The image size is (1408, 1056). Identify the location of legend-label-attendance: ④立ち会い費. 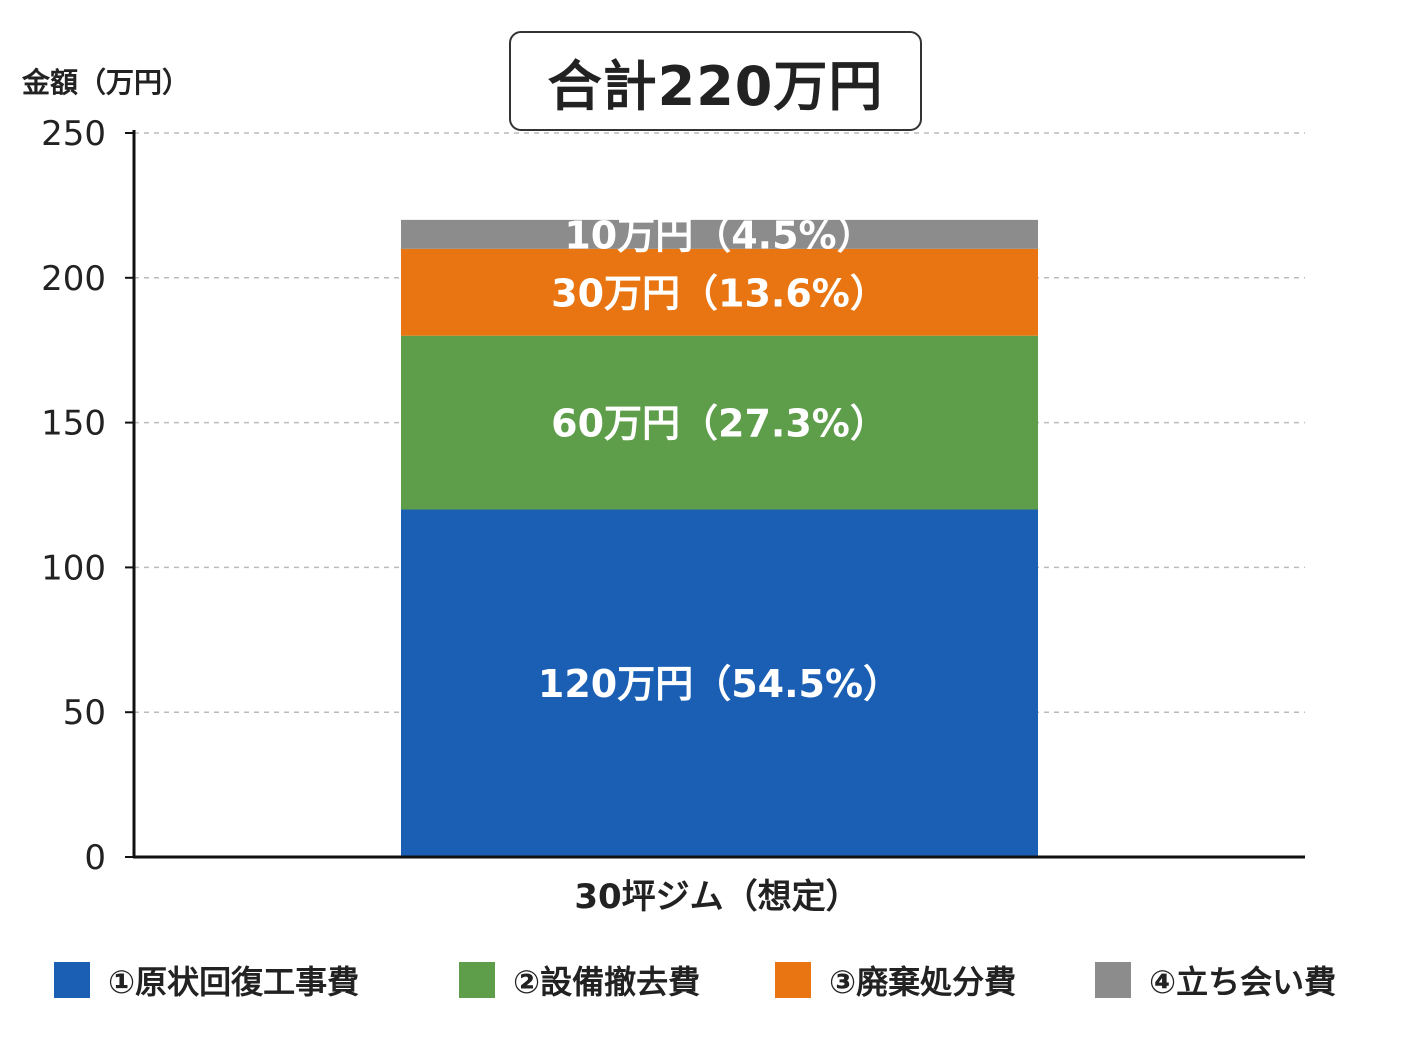
(1243, 982).